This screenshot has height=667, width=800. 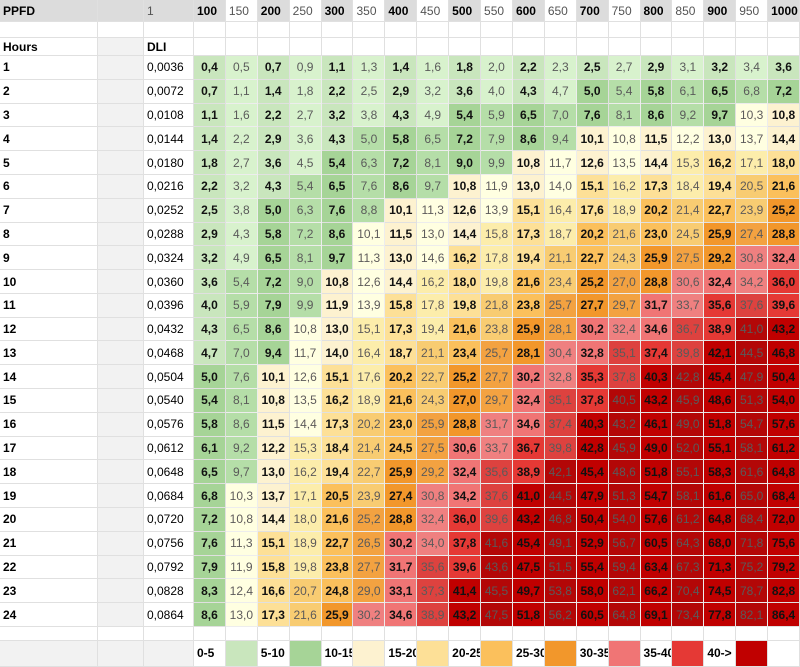 I want to click on dli-value: 29,7, so click(x=624, y=305).